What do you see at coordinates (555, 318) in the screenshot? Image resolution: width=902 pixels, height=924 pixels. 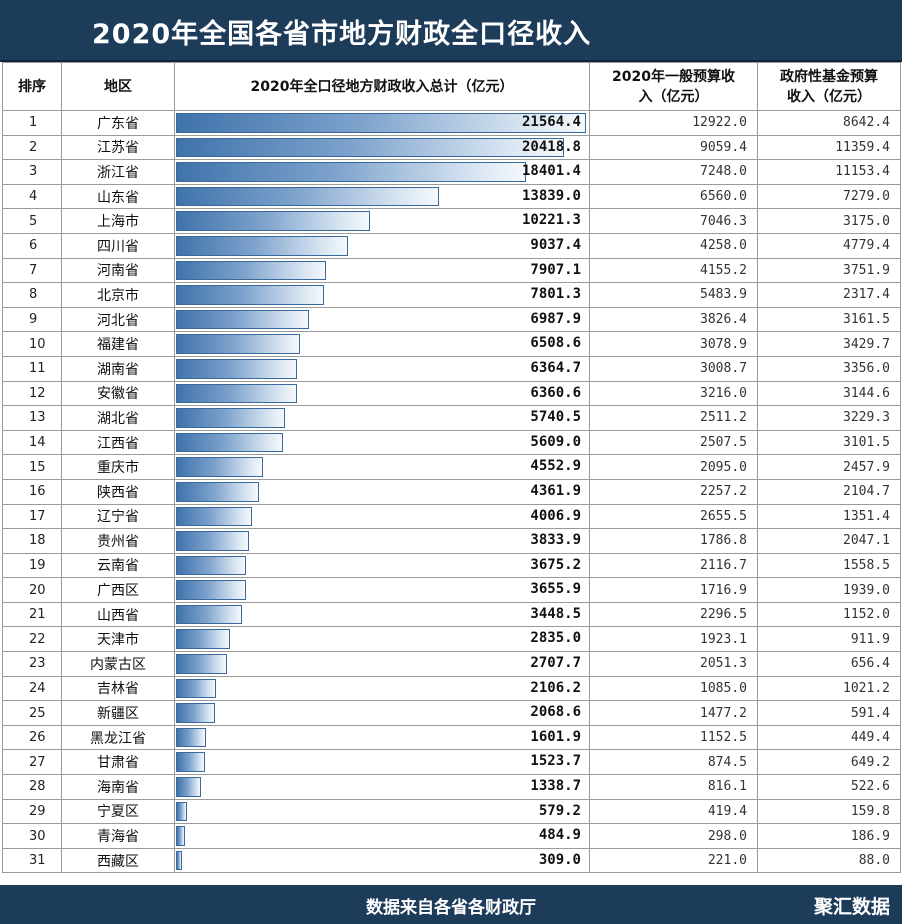 I see `total-value-label: 6987.9` at bounding box center [555, 318].